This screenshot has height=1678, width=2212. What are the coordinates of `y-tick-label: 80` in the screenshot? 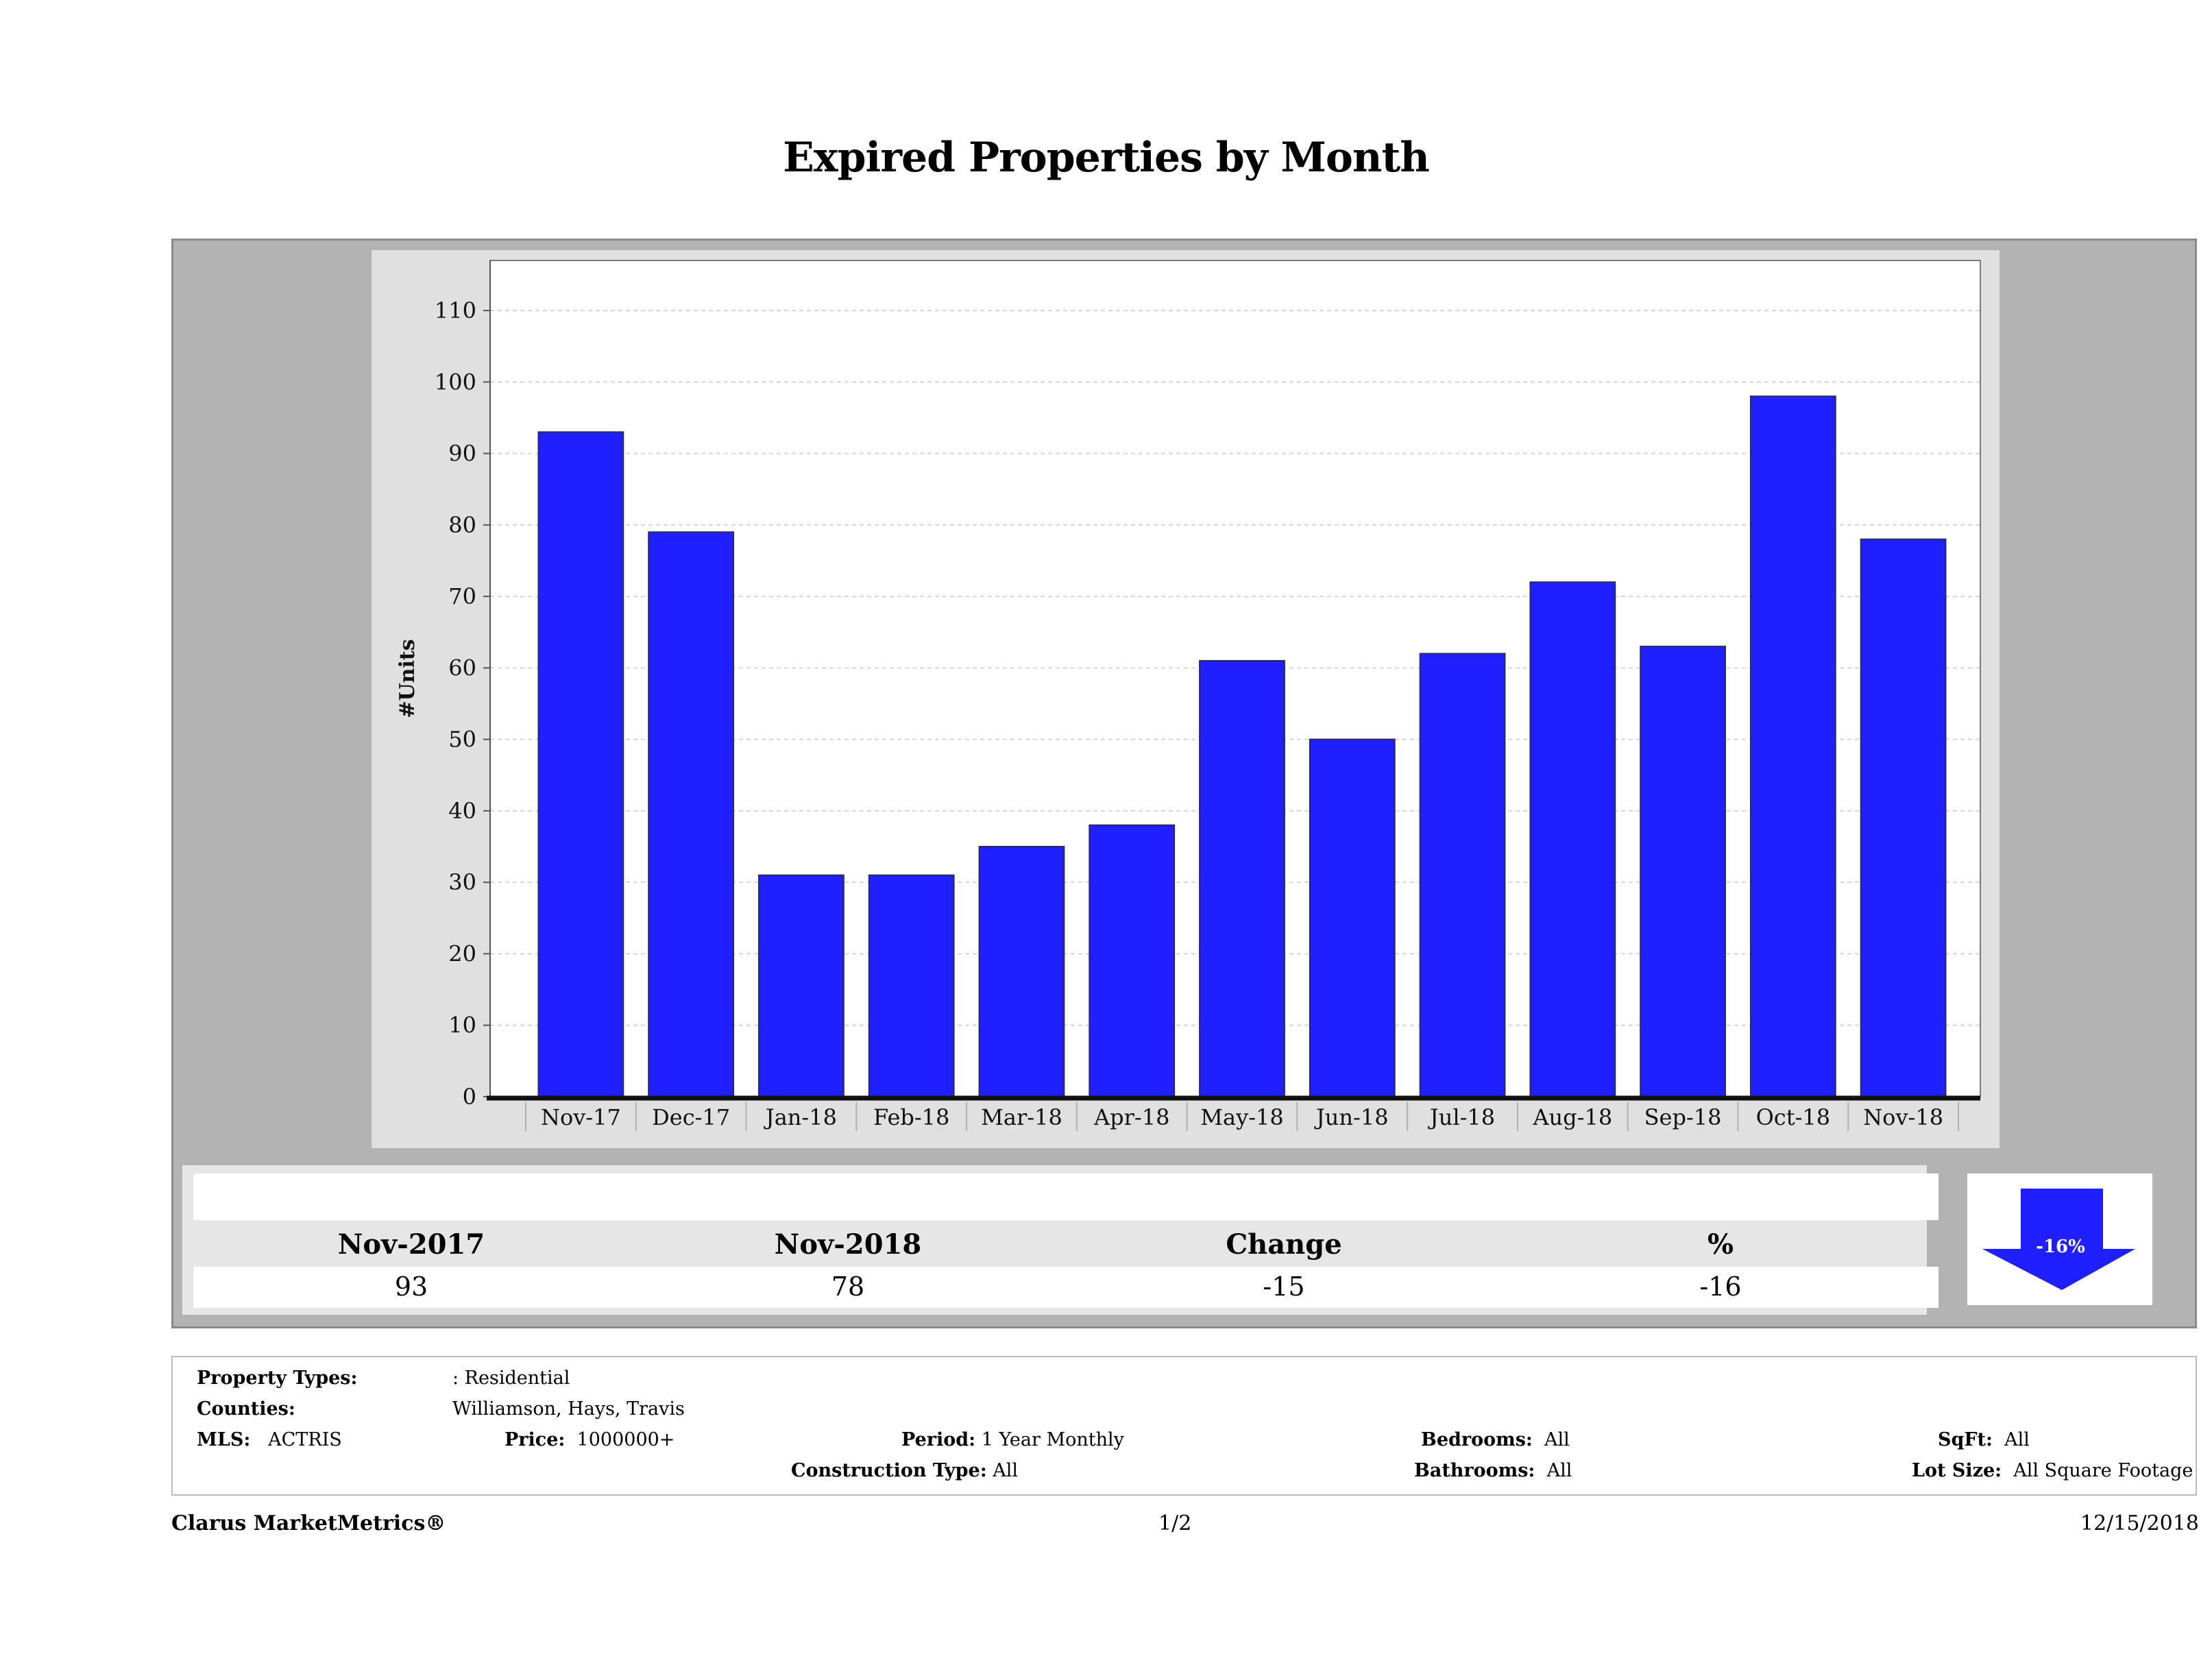 It's located at (462, 525).